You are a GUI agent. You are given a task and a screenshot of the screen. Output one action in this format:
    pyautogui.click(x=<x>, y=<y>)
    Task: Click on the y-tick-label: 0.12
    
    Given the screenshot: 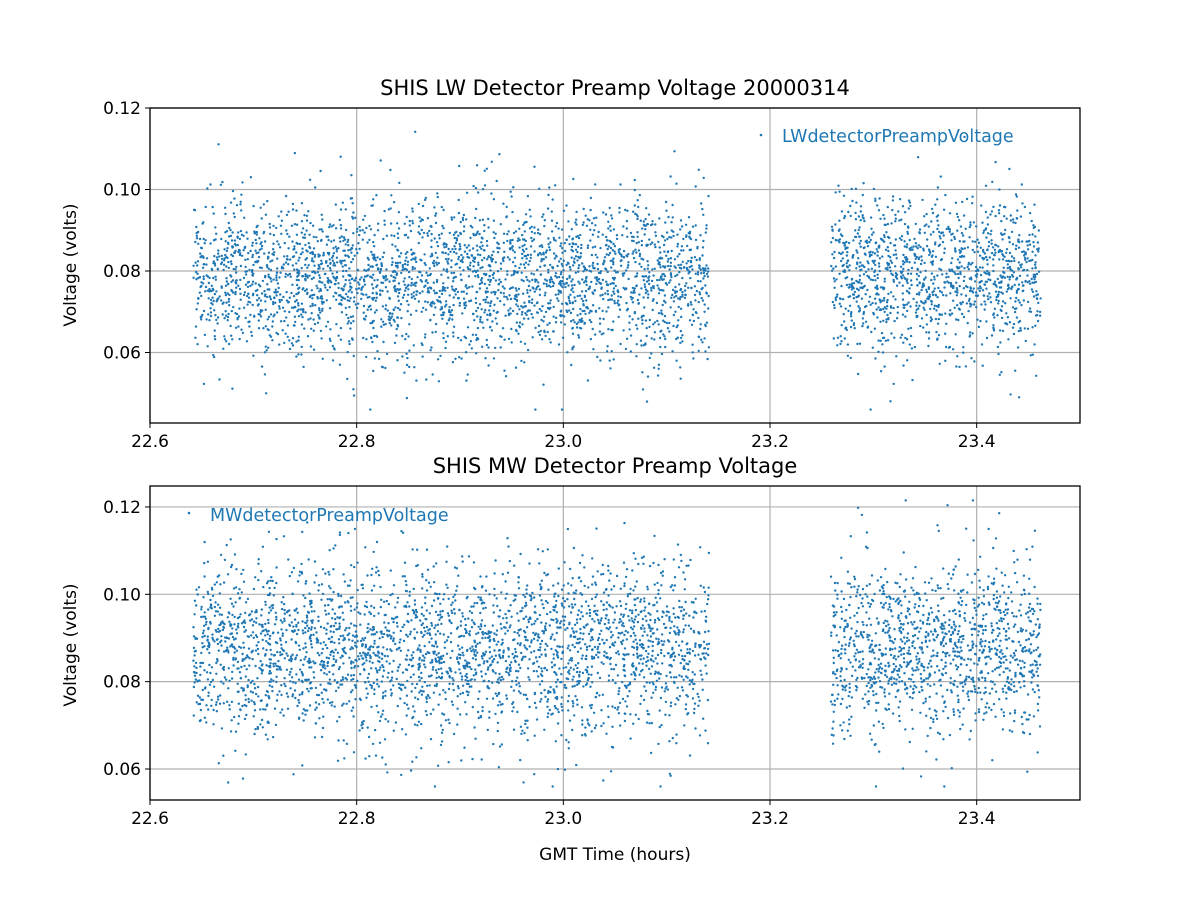 What is the action you would take?
    pyautogui.click(x=122, y=109)
    